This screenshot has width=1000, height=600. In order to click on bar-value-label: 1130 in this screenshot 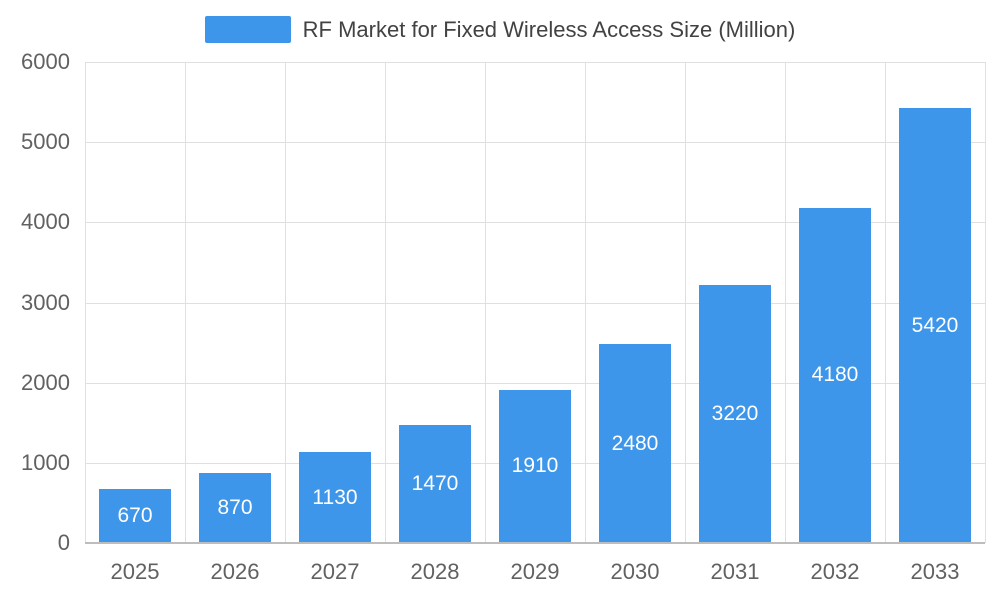, I will do `click(335, 497)`.